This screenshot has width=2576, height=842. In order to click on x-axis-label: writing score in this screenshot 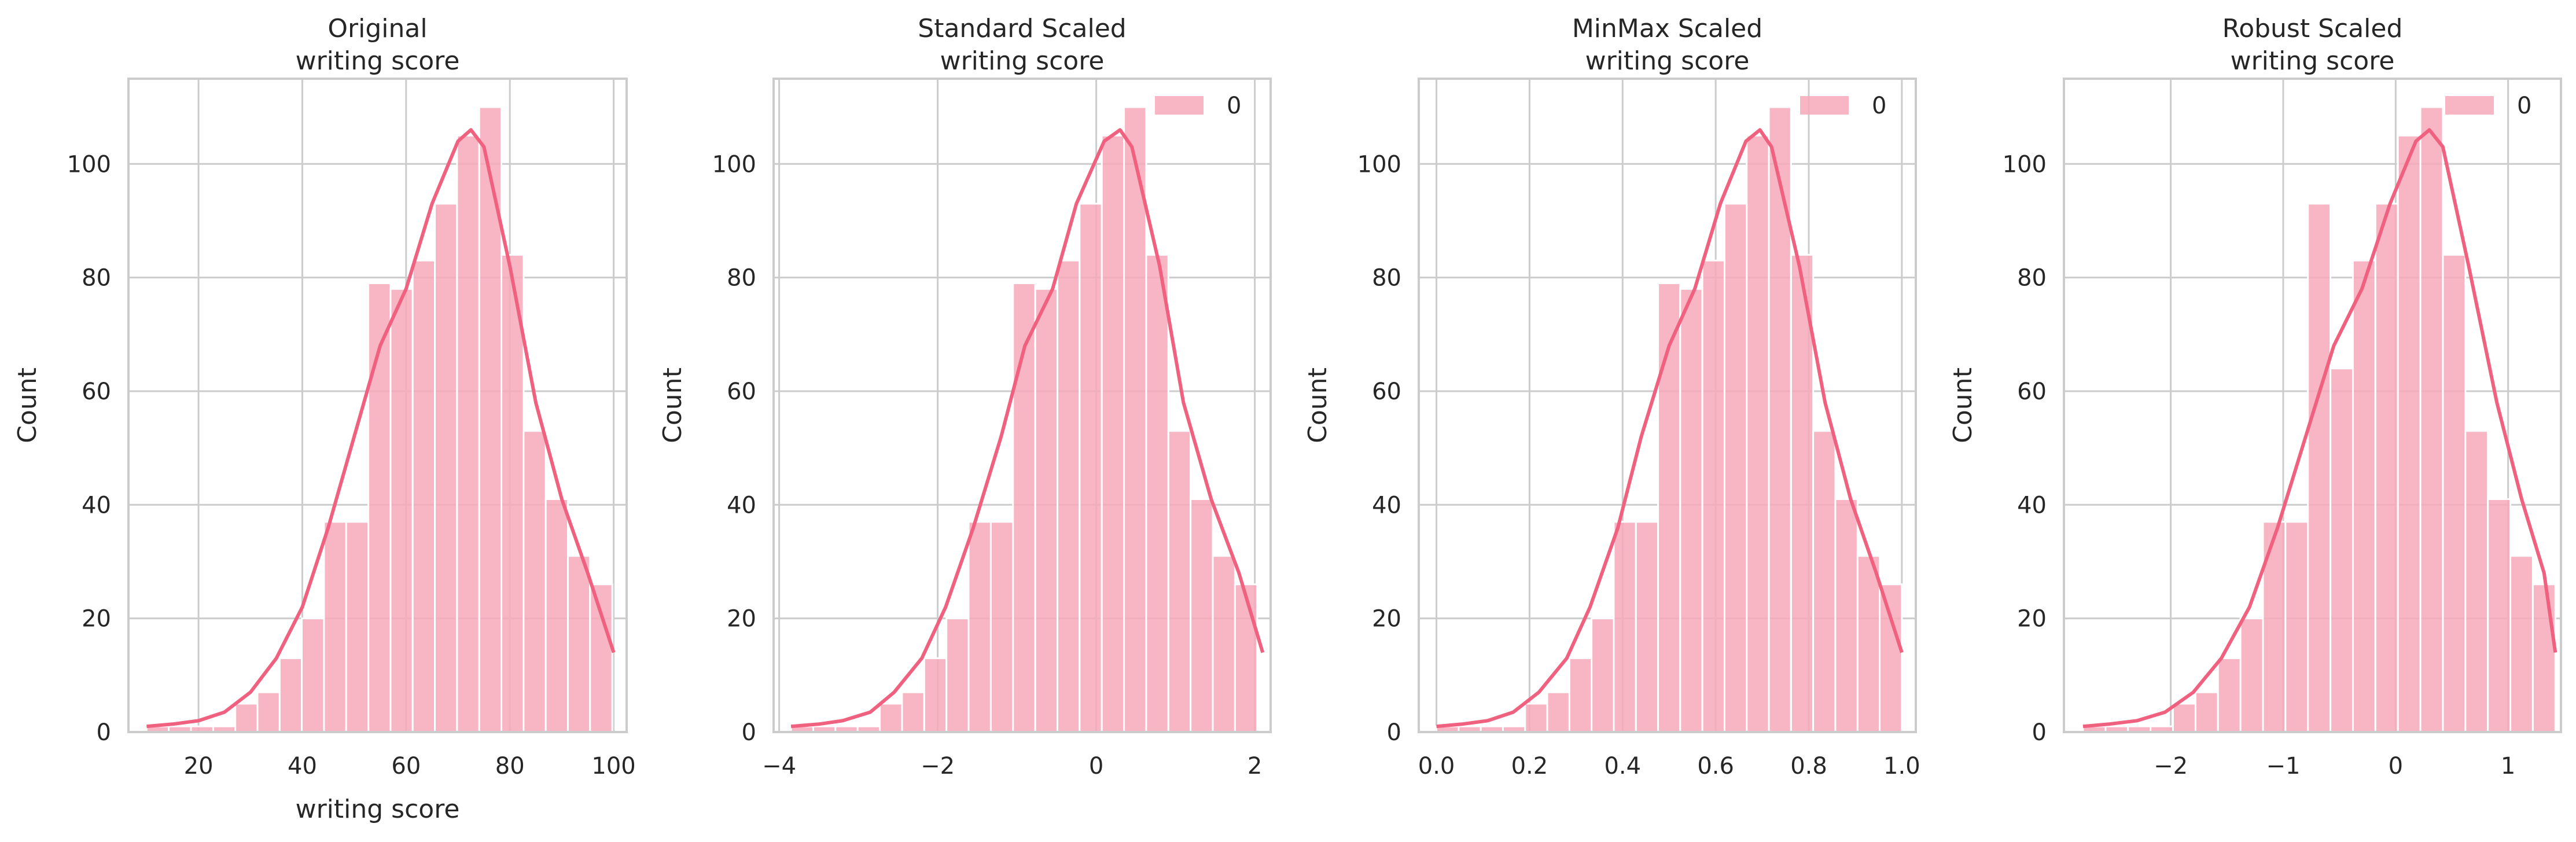, I will do `click(378, 810)`.